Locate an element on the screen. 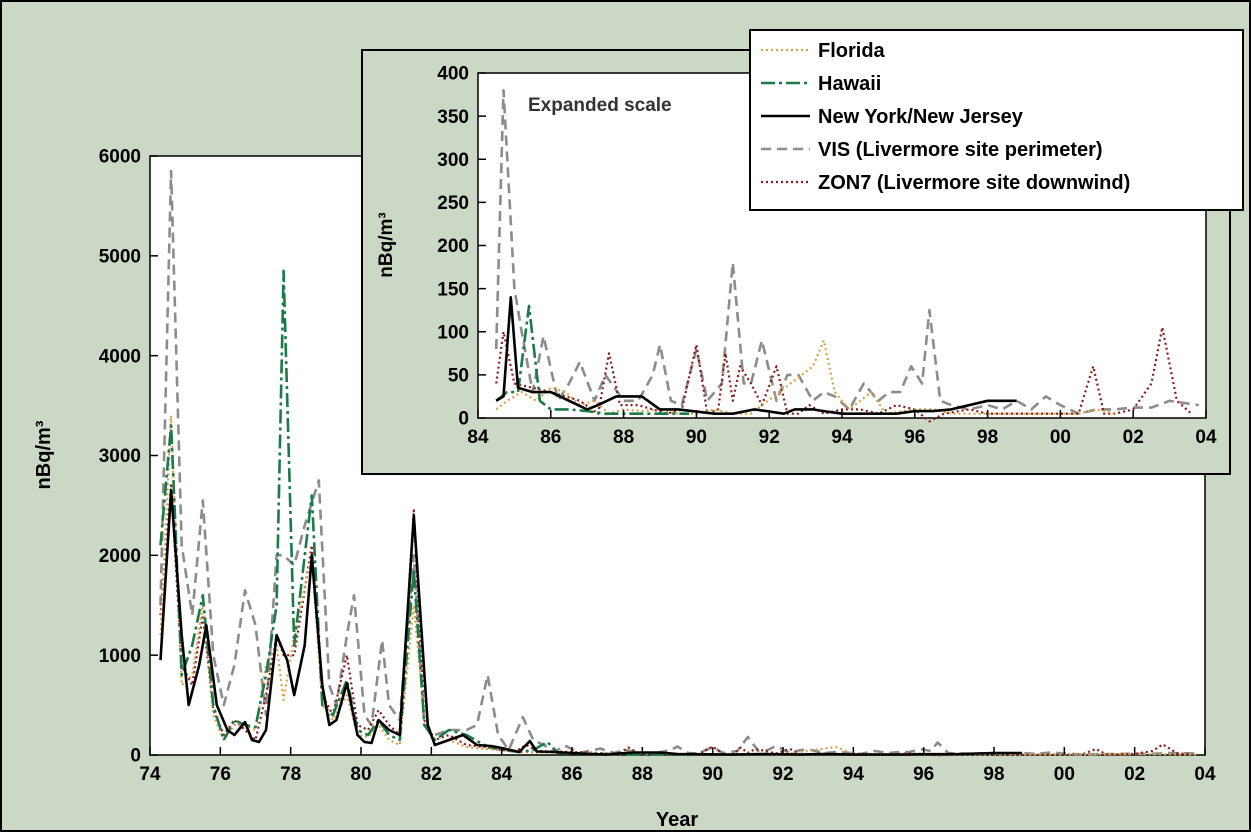 This screenshot has height=837, width=1251. main-x-tick-label: 90 is located at coordinates (712, 774).